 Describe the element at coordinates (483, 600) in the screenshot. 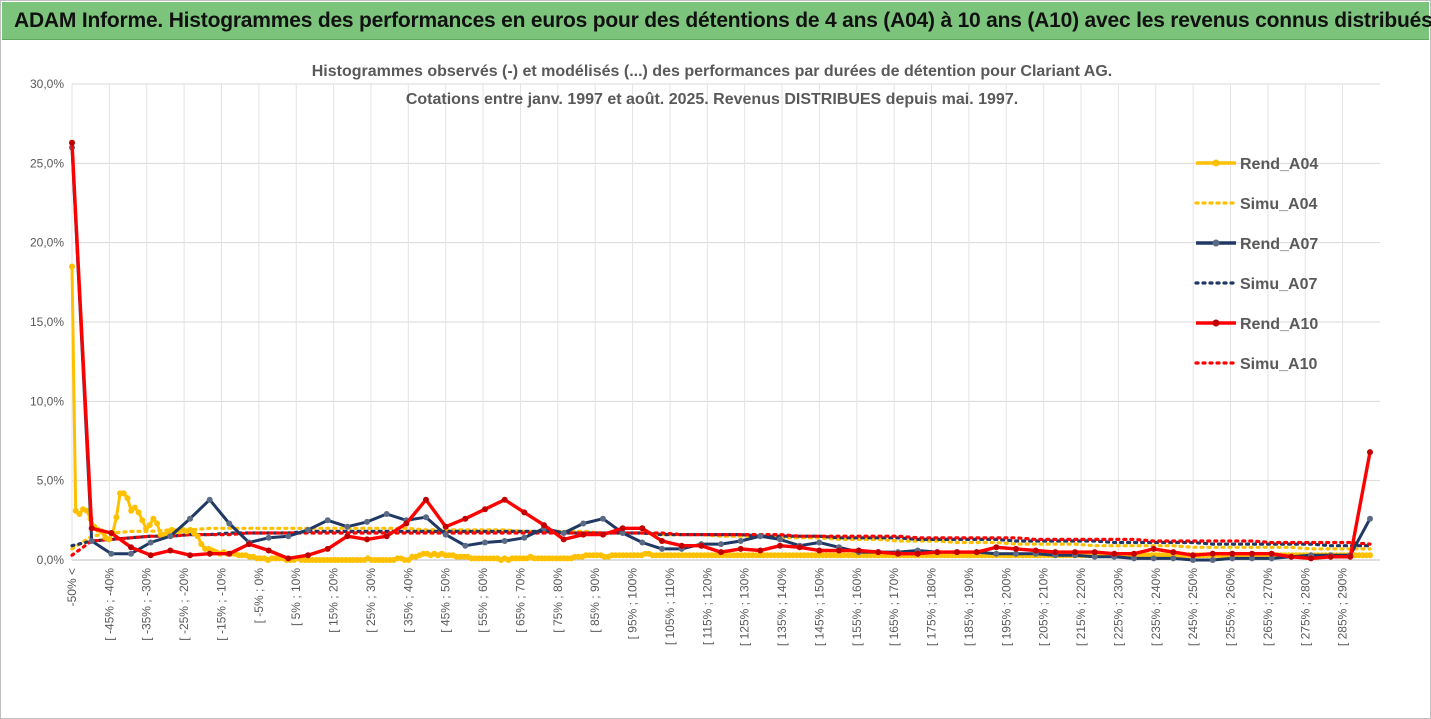

I see `x-tick-label: [ 55% ; 60%` at that location.